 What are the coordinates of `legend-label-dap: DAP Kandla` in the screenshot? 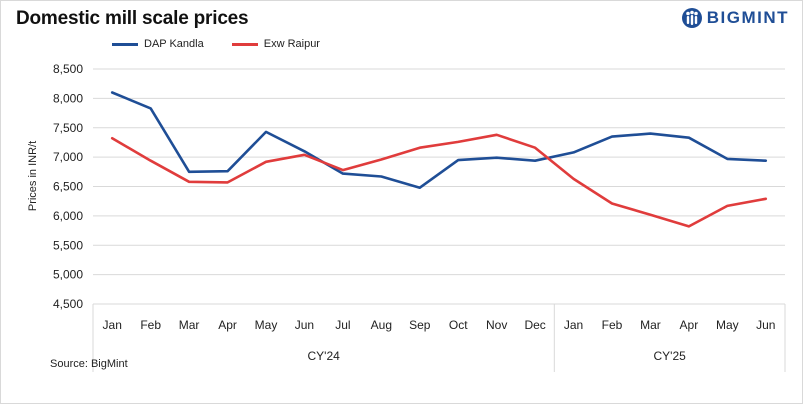 It's located at (174, 44).